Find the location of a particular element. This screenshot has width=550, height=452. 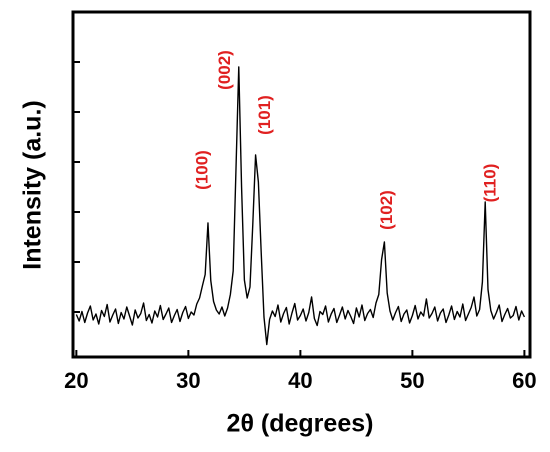

x-tick-label: 30 is located at coordinates (188, 380).